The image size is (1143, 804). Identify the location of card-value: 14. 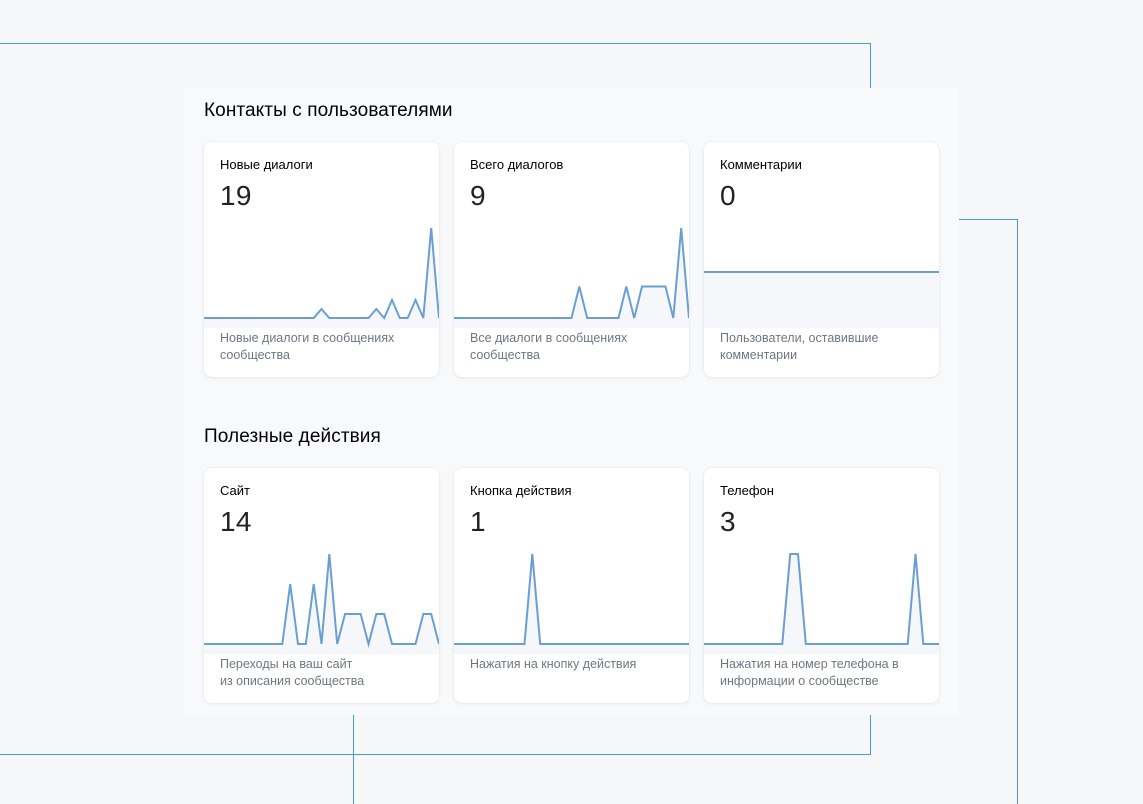
(236, 521).